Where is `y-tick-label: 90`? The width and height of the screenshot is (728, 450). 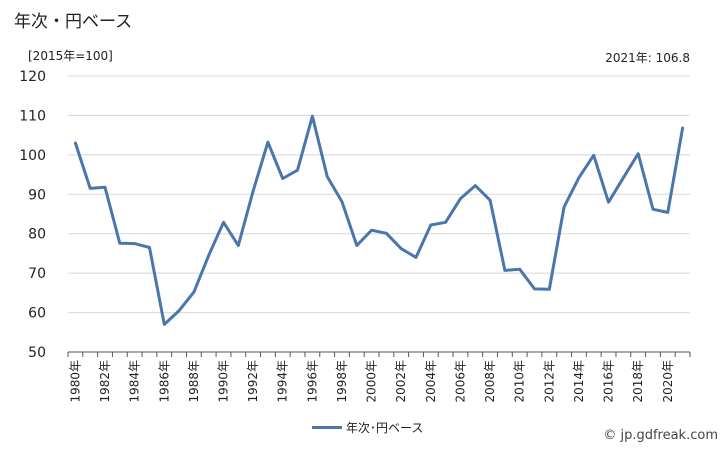 y-tick-label: 90 is located at coordinates (37, 195).